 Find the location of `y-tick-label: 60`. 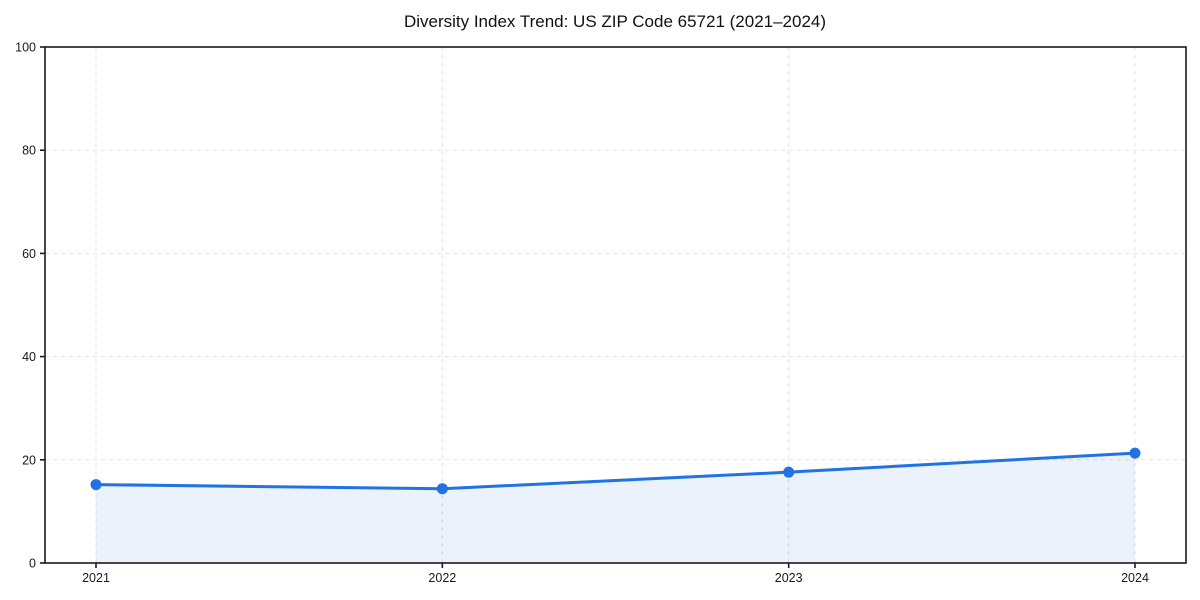

y-tick-label: 60 is located at coordinates (29, 254).